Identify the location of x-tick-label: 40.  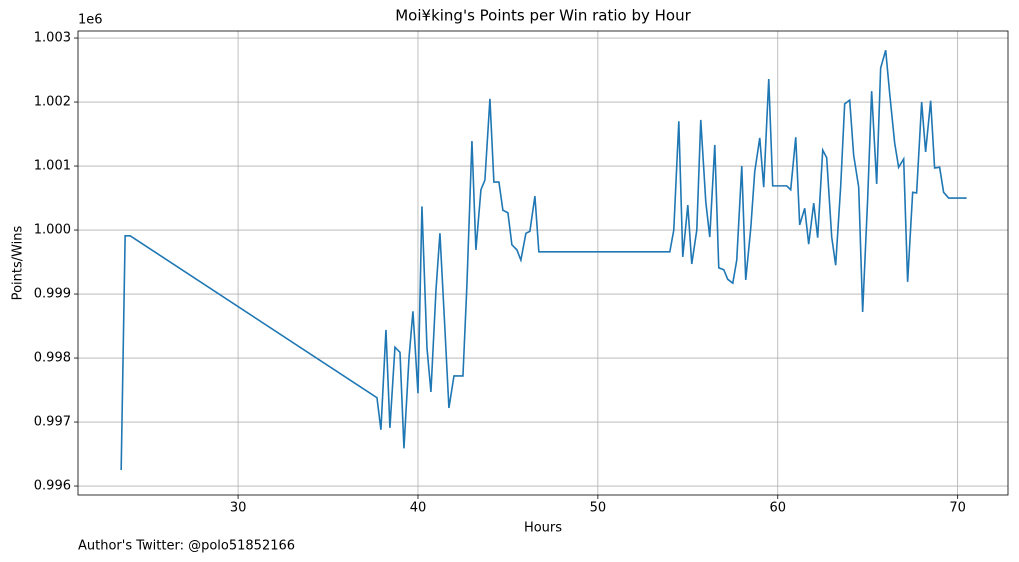
(418, 508).